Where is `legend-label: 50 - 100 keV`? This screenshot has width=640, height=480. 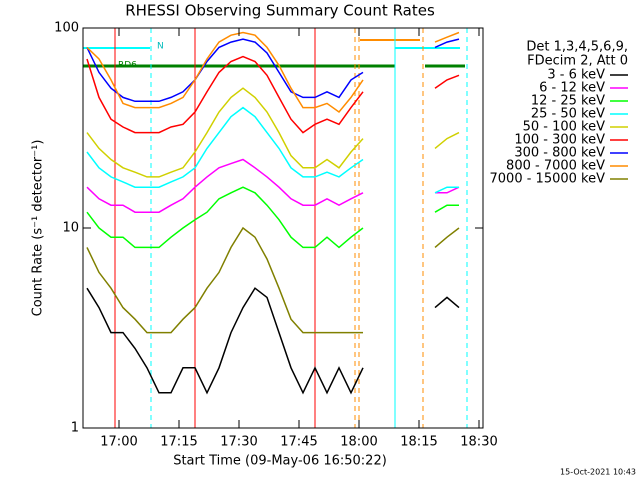
legend-label: 50 - 100 keV is located at coordinates (564, 127).